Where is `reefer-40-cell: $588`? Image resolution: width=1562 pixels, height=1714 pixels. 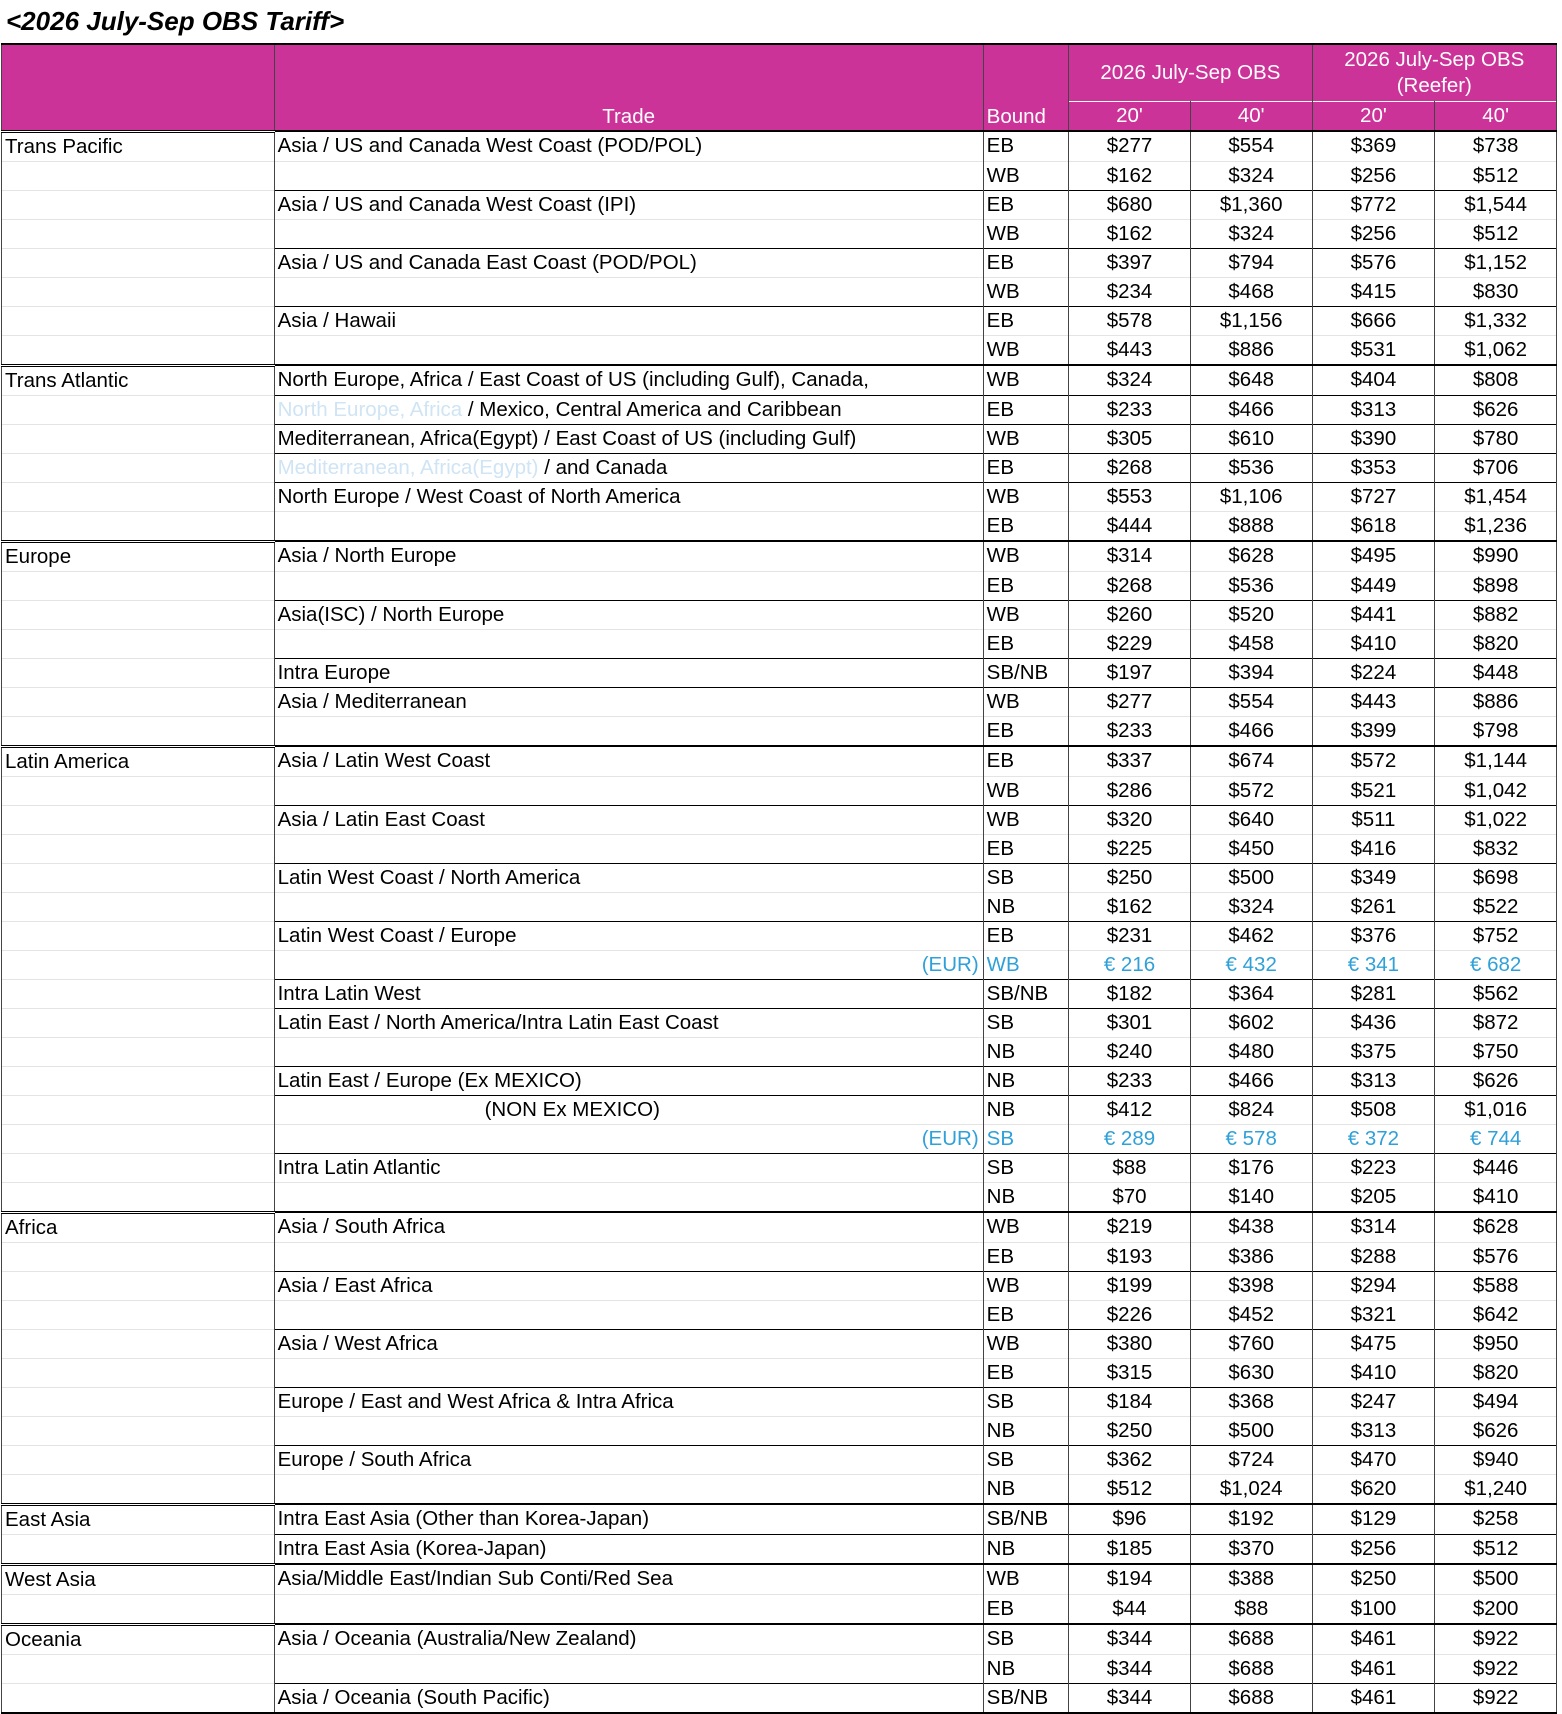 reefer-40-cell: $588 is located at coordinates (1495, 1285).